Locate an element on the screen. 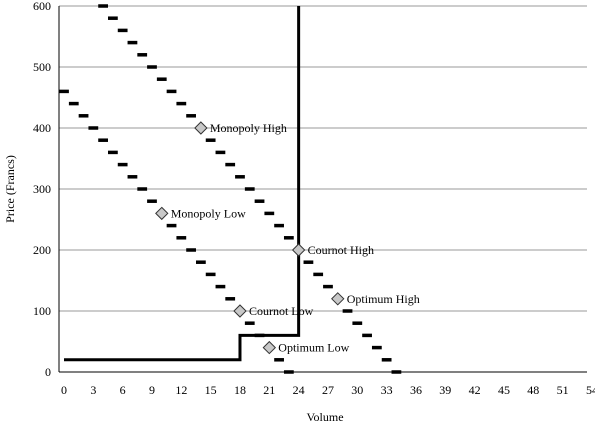 This screenshot has width=595, height=427. x-tick-label: 48 is located at coordinates (533, 390).